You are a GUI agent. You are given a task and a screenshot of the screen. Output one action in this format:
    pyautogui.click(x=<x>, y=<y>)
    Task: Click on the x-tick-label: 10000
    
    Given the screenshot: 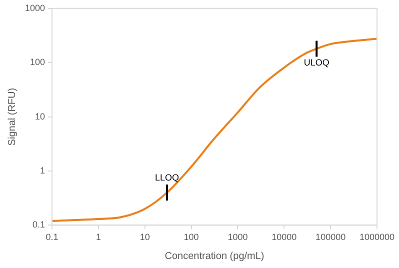 What is the action you would take?
    pyautogui.click(x=284, y=237)
    